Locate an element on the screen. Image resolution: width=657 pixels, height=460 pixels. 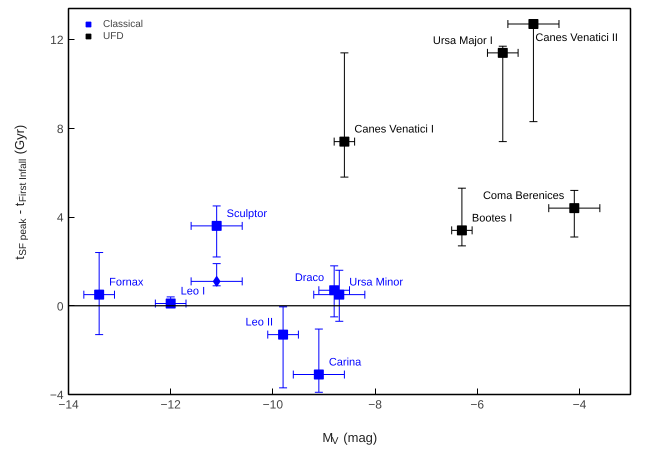
y-tick-label: 0 is located at coordinates (60, 306).